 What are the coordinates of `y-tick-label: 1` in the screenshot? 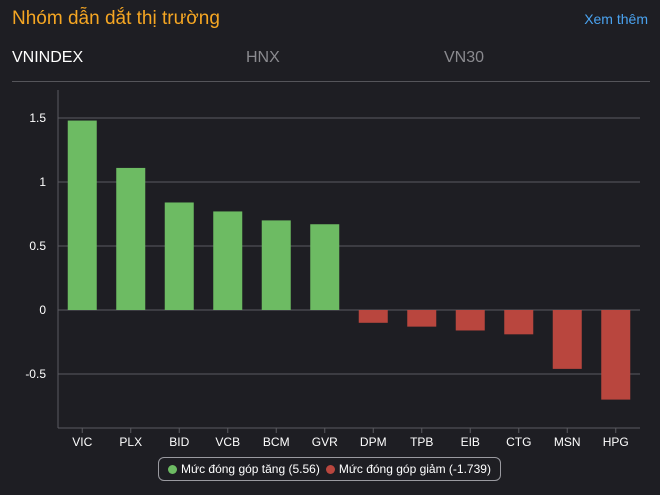 It's located at (42, 182).